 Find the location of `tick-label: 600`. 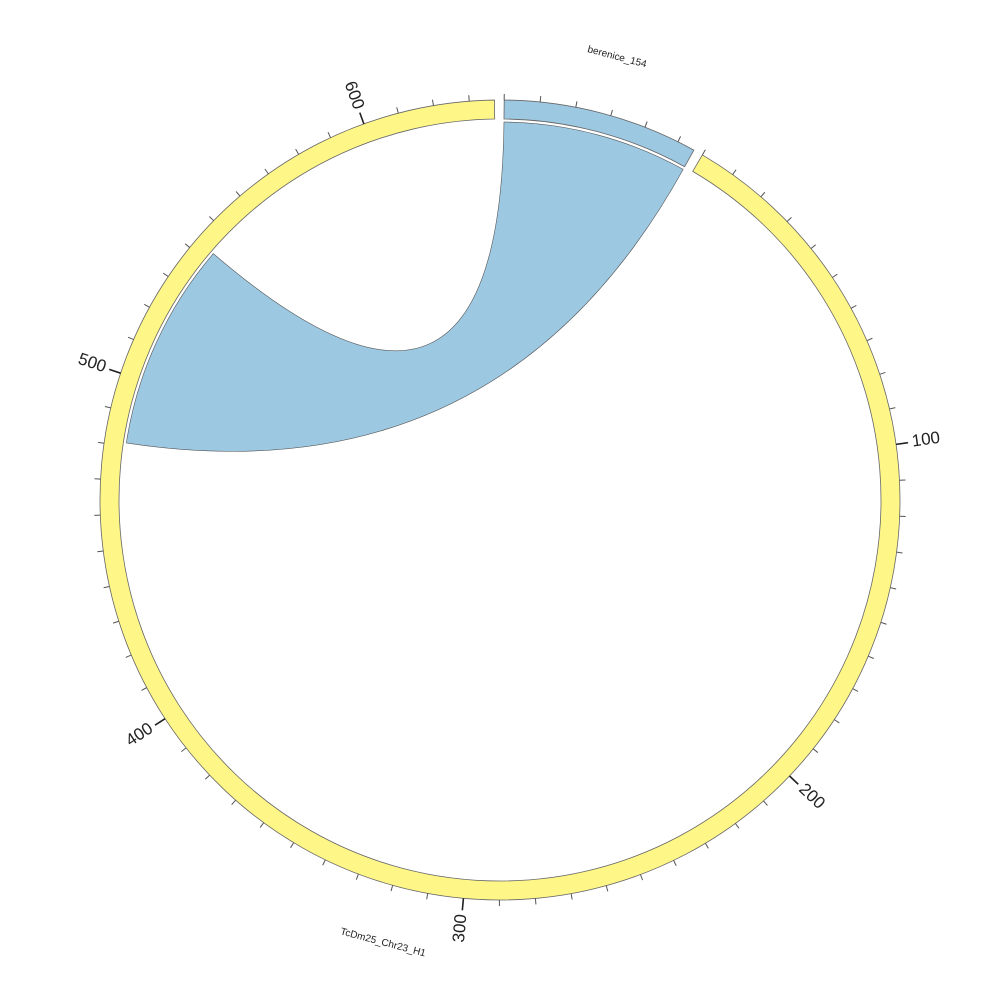

tick-label: 600 is located at coordinates (355, 95).